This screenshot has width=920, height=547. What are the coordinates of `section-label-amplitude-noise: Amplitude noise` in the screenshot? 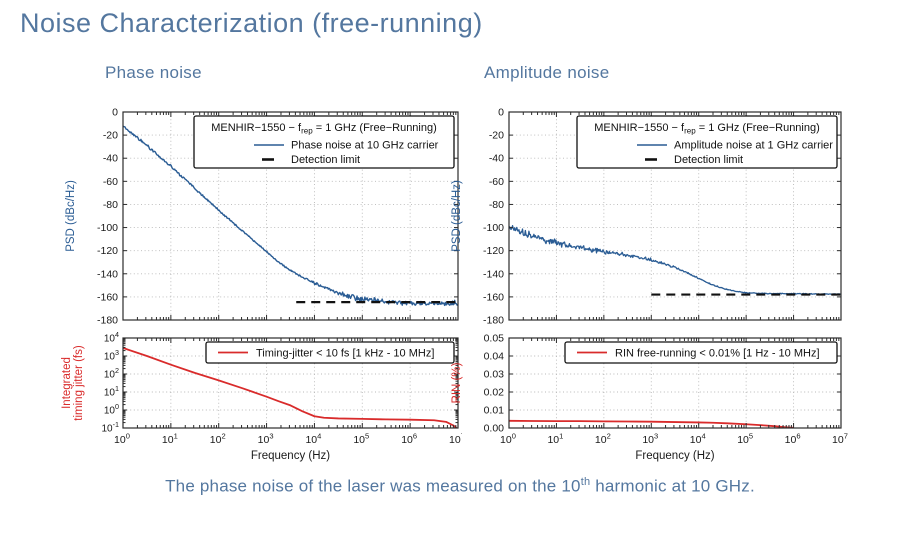 It's located at (547, 72).